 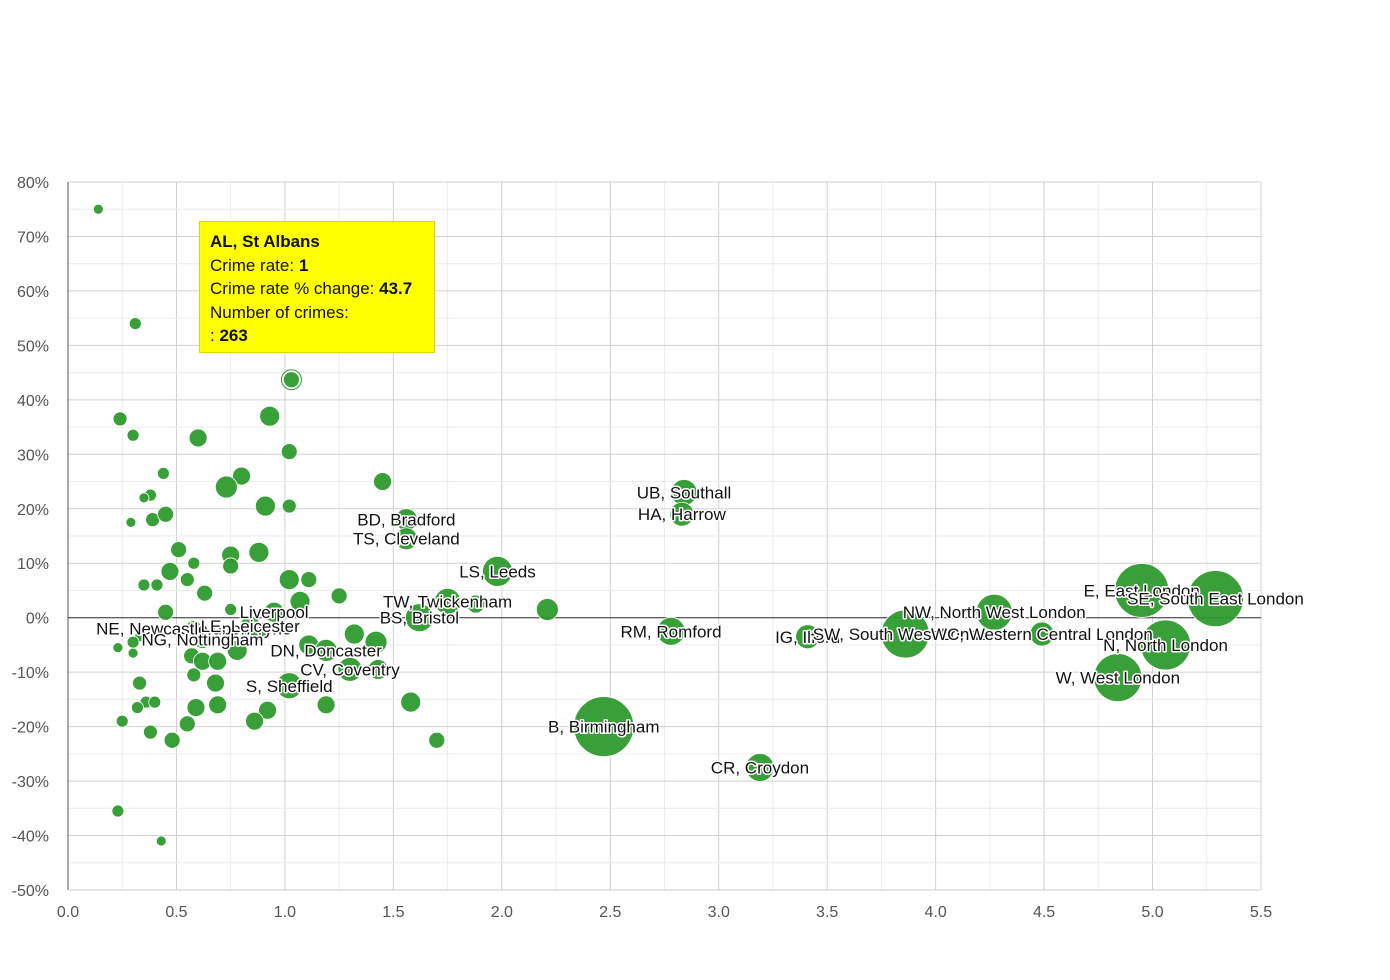 I want to click on bubble-label: UB, Southall, so click(x=684, y=492).